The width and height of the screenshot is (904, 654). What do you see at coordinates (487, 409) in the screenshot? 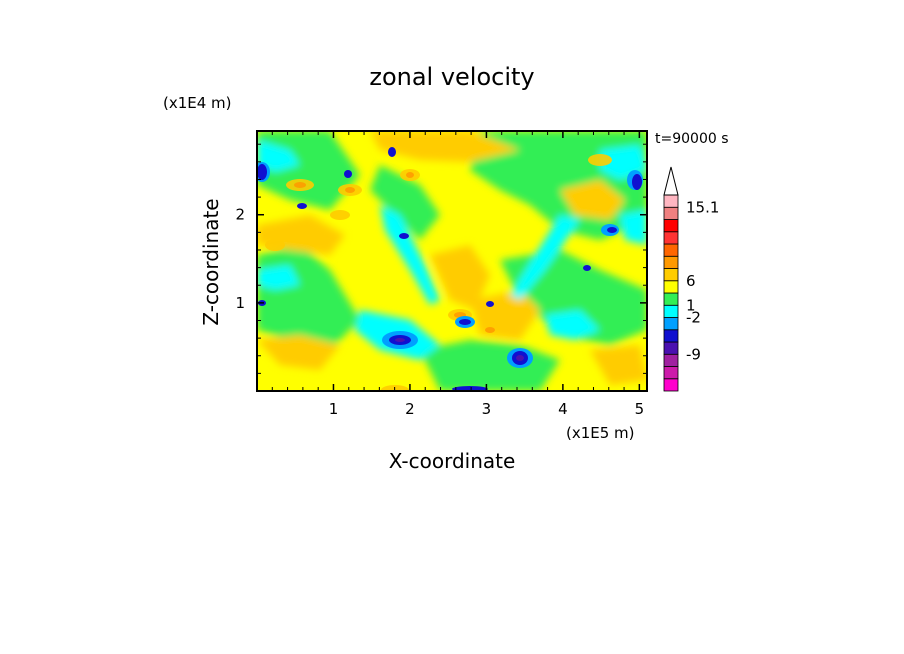
I see `x-tick-label: 3` at bounding box center [487, 409].